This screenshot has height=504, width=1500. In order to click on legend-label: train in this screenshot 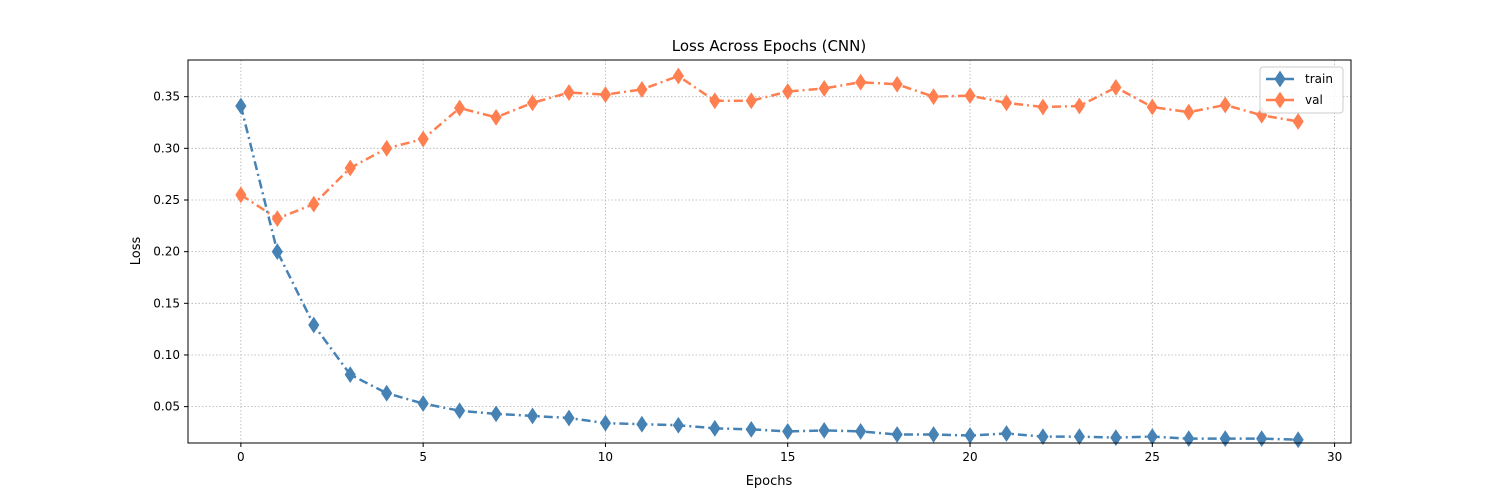, I will do `click(1319, 79)`.